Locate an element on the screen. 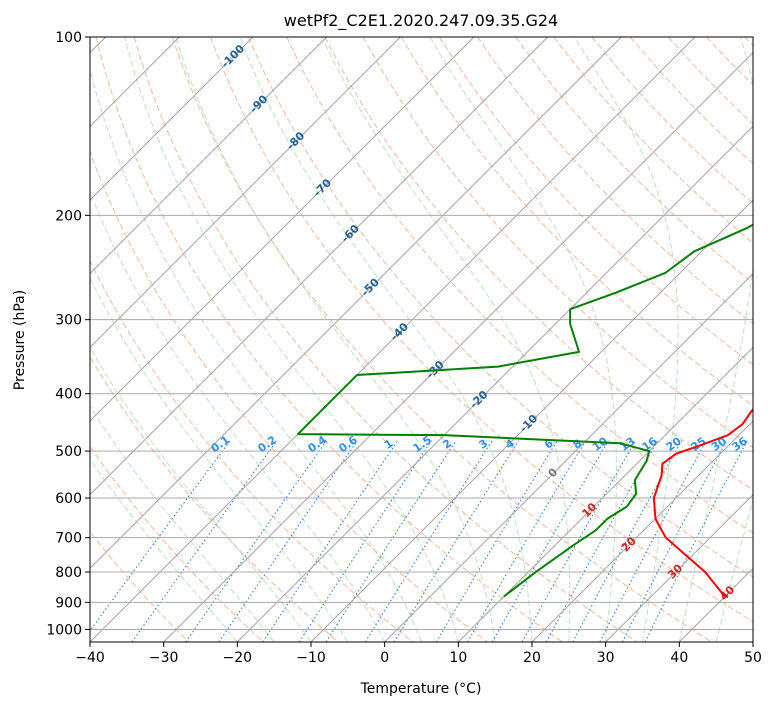 Image resolution: width=775 pixels, height=708 pixels. x-tick-label: −10 is located at coordinates (311, 658).